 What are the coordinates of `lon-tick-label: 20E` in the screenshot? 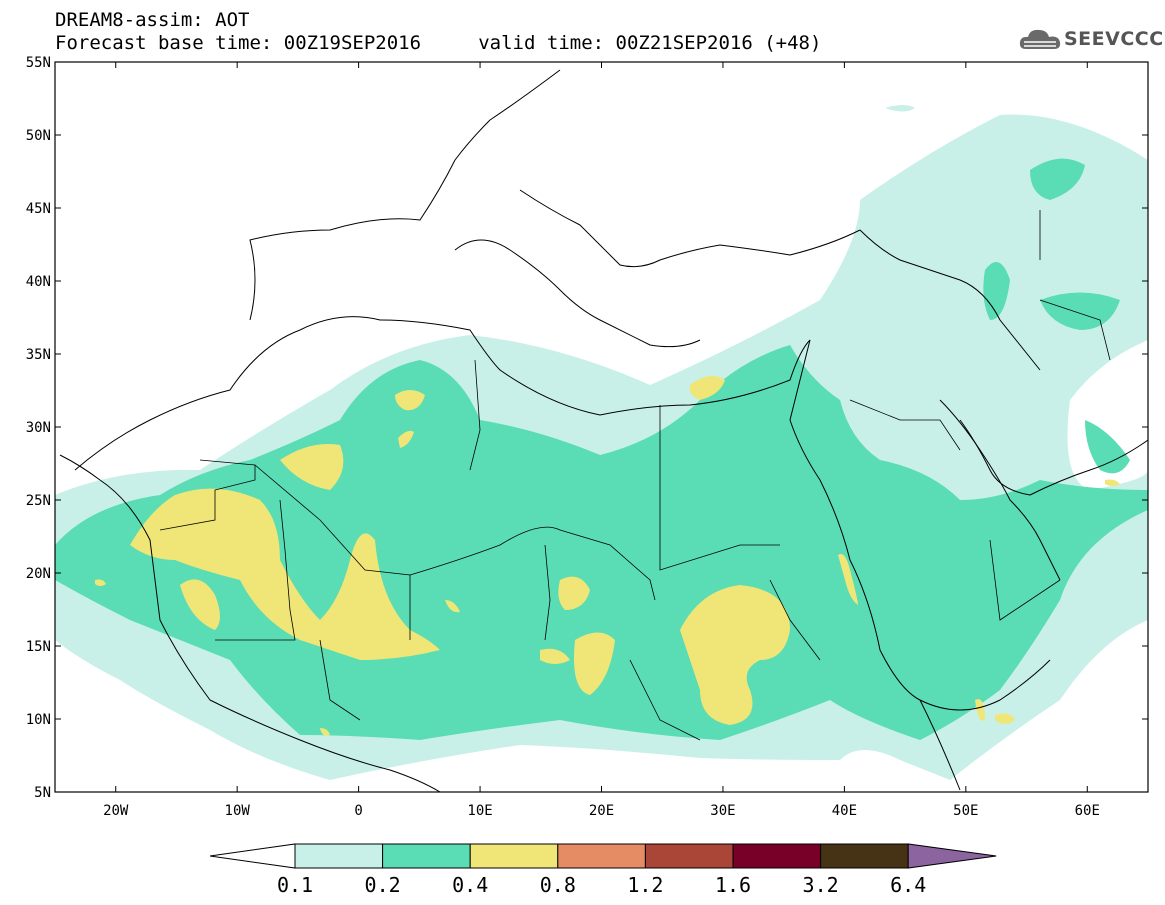 It's located at (601, 811).